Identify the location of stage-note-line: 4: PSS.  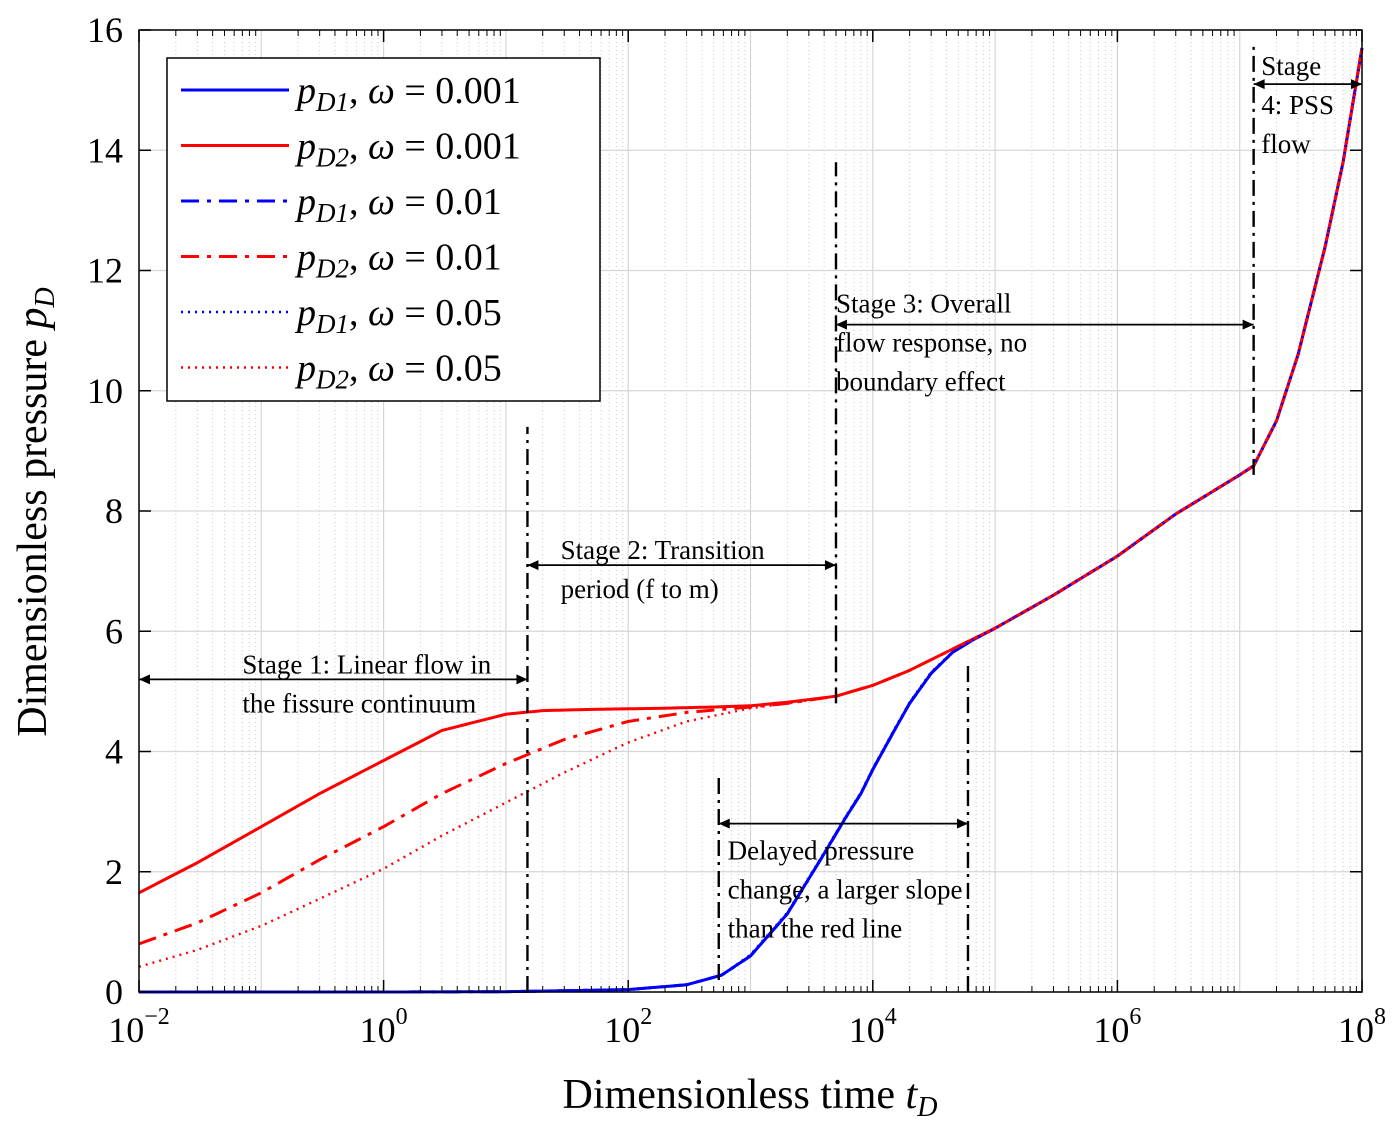
(1297, 105).